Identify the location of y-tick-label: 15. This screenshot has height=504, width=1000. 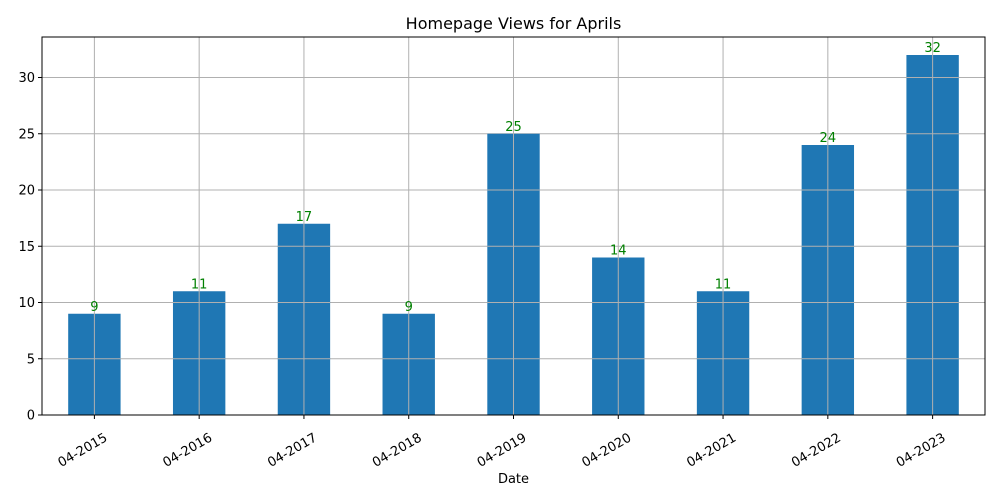
(26, 247).